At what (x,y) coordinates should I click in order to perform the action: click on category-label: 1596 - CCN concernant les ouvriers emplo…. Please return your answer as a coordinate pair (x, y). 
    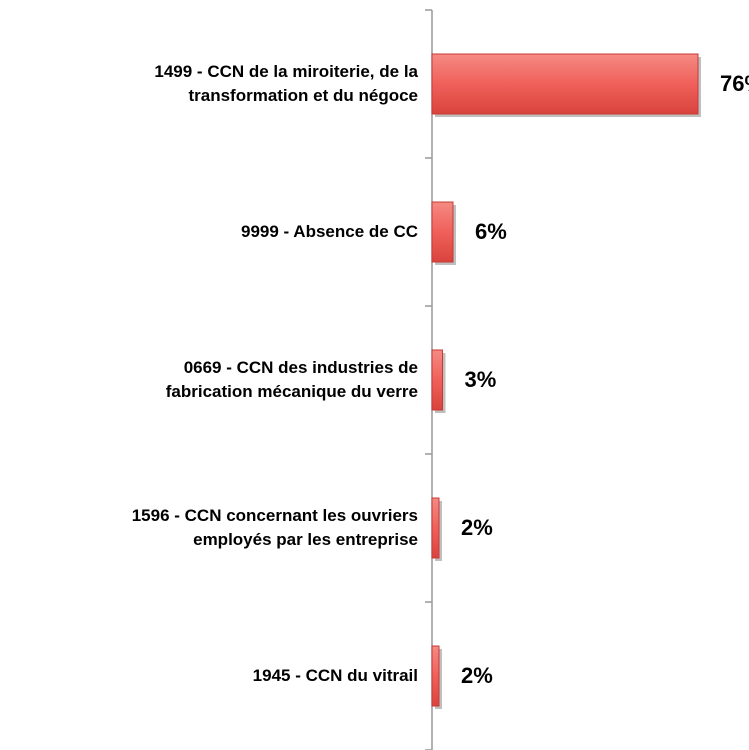
    Looking at the image, I should click on (274, 527).